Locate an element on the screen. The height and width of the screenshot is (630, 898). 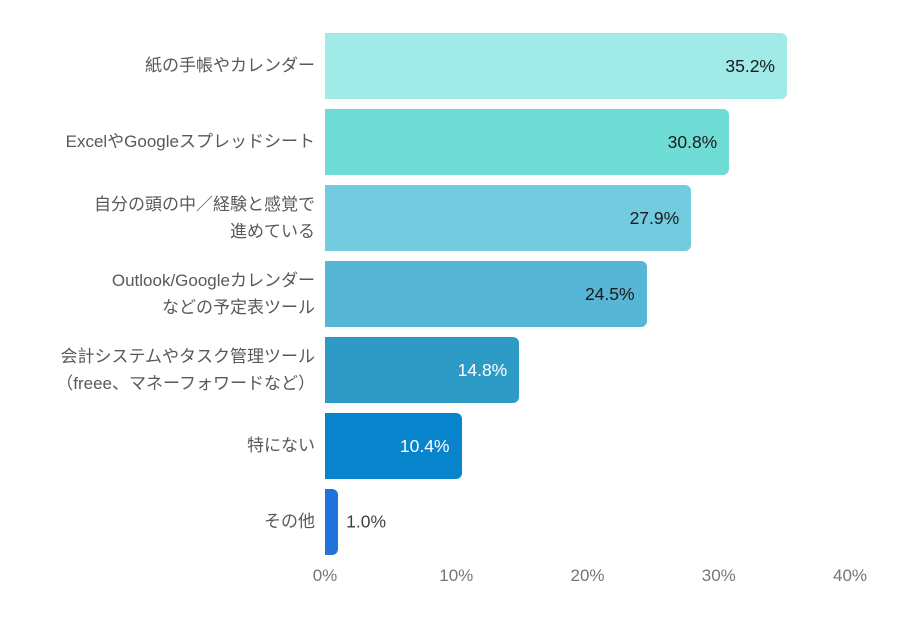
x-axis-tick: 10% is located at coordinates (456, 575).